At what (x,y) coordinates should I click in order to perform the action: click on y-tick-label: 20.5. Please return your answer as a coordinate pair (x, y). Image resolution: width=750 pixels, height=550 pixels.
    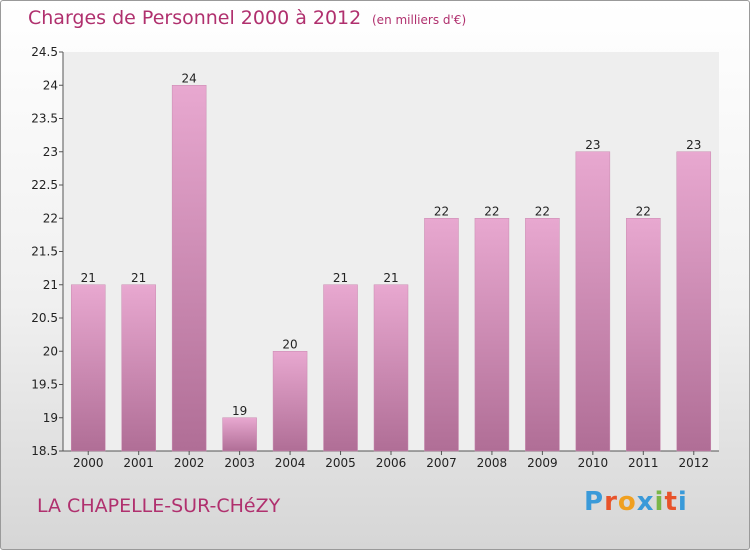
    Looking at the image, I should click on (44, 318).